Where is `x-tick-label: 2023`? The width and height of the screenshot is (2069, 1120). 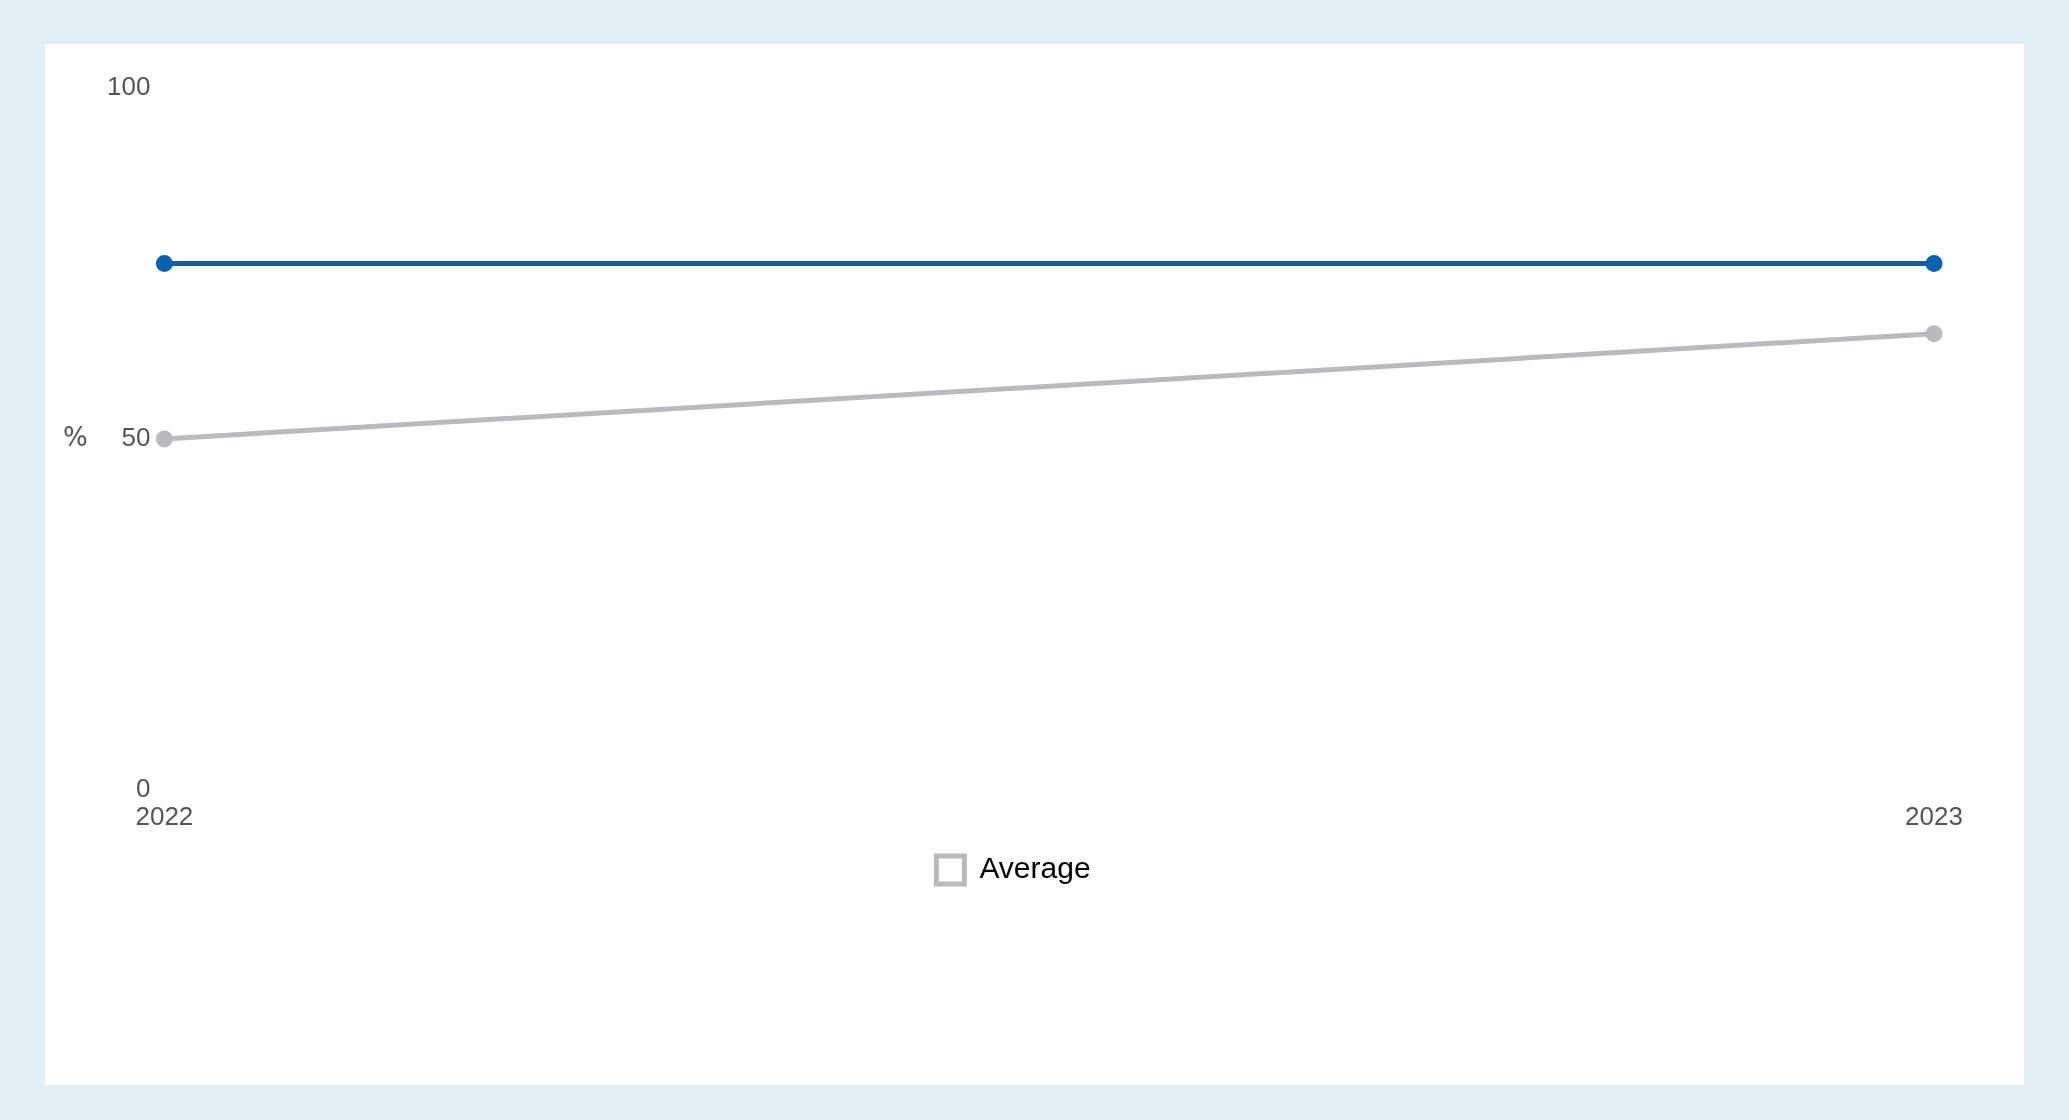 x-tick-label: 2023 is located at coordinates (1934, 815).